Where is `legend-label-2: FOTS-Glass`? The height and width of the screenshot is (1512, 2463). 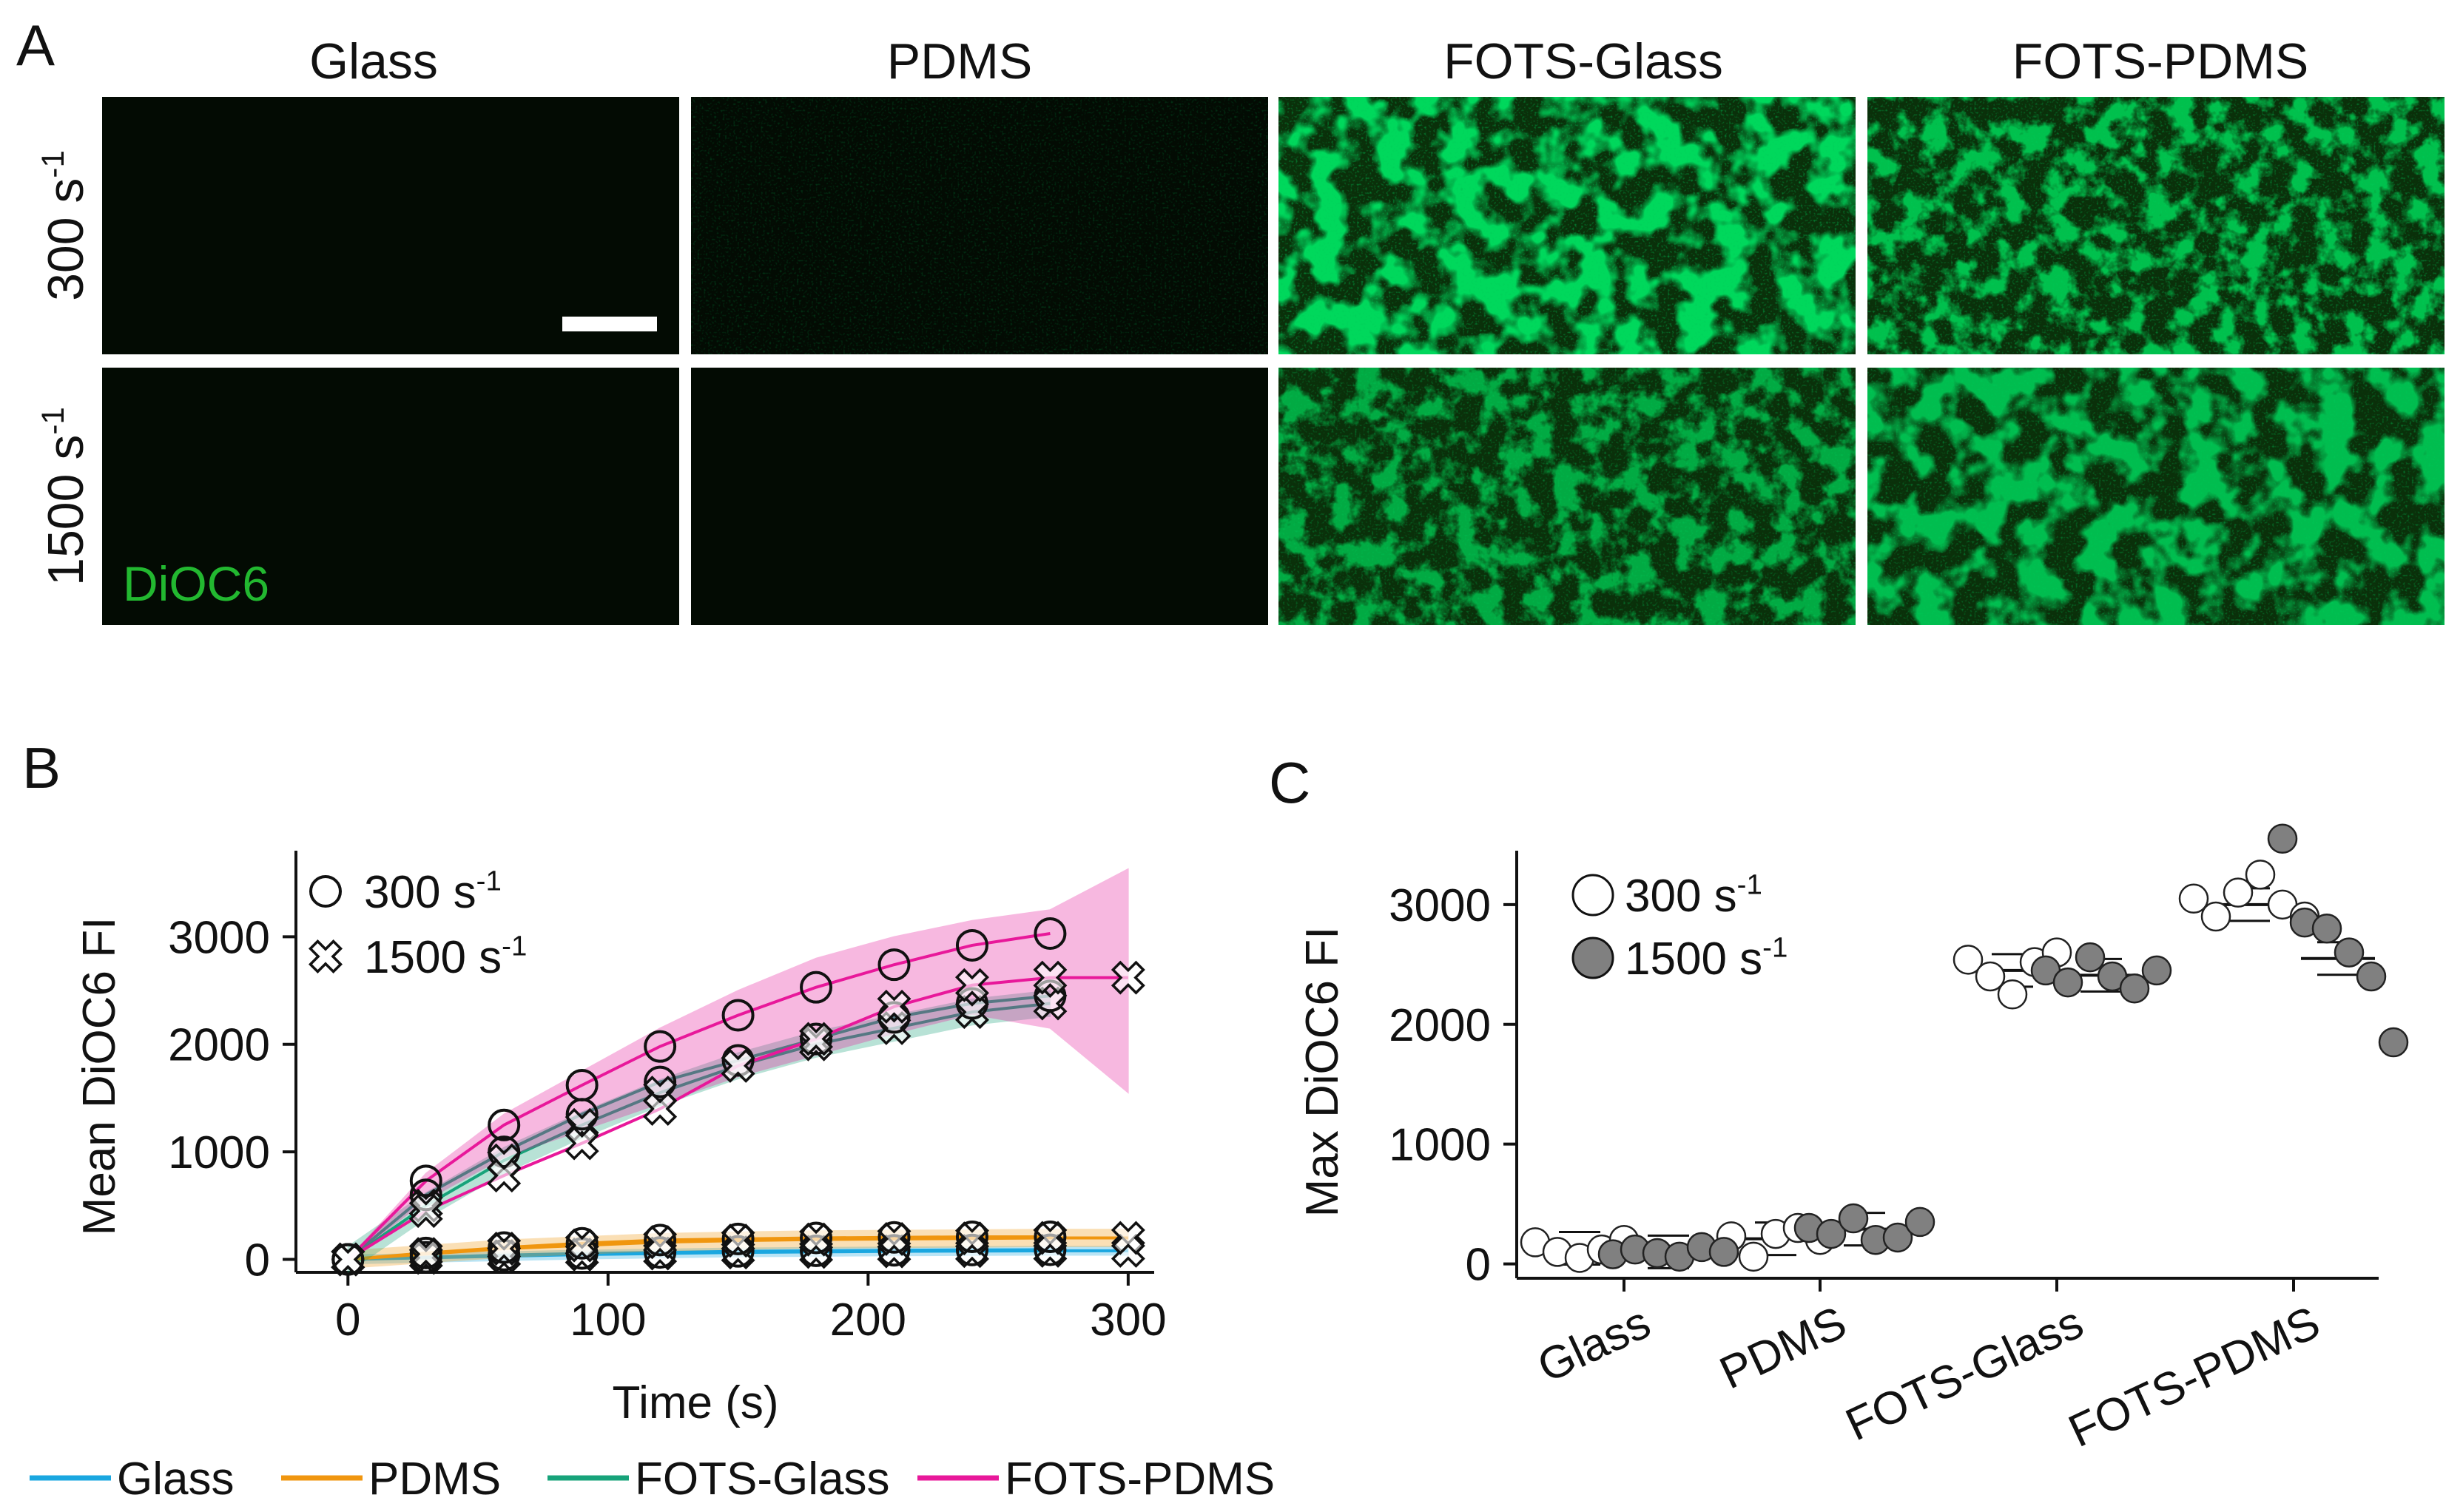
legend-label-2: FOTS-Glass is located at coordinates (762, 1479).